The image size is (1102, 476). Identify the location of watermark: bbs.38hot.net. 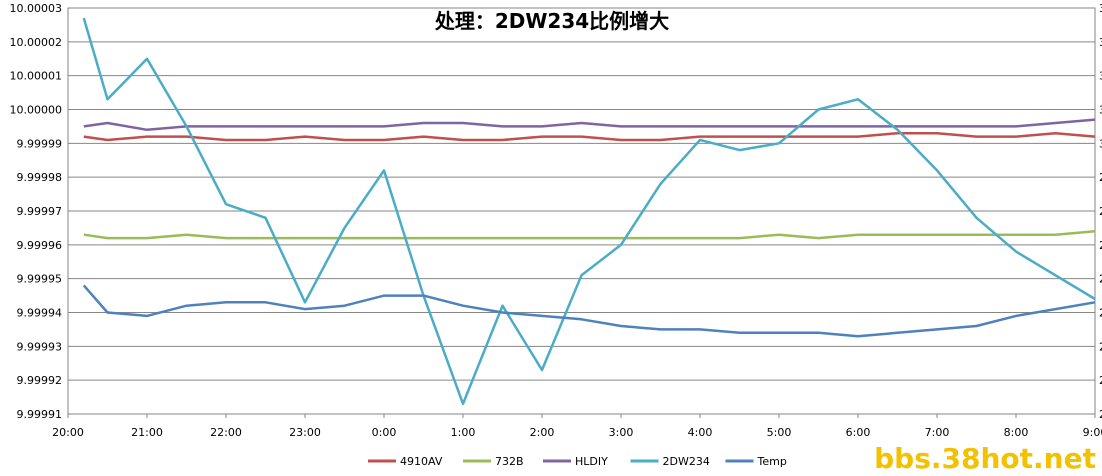
(985, 458).